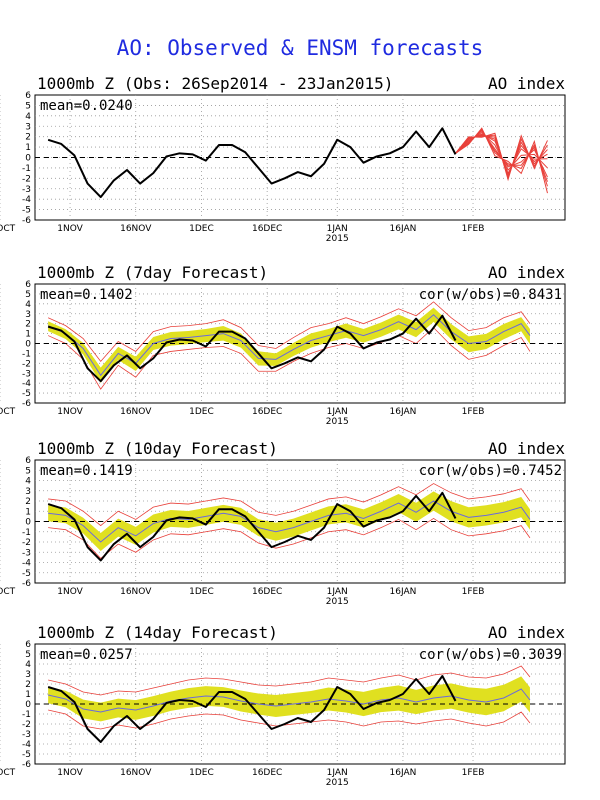  I want to click on ensemble-member-line, so click(501, 157).